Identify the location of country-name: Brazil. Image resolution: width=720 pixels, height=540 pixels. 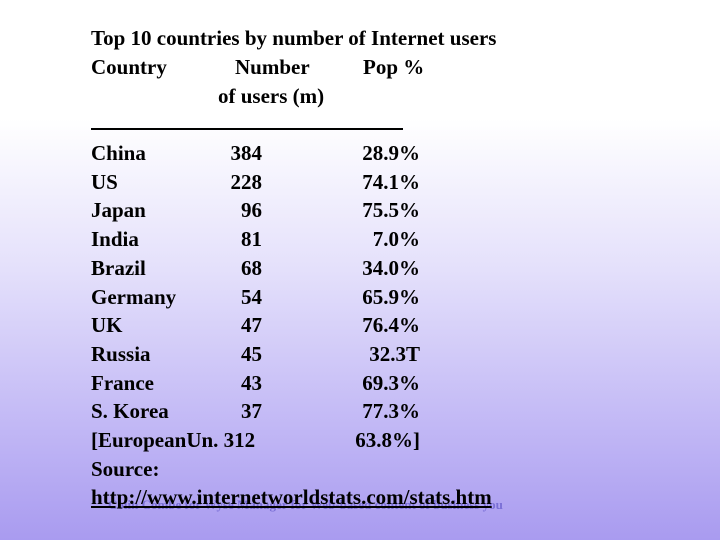
(118, 267).